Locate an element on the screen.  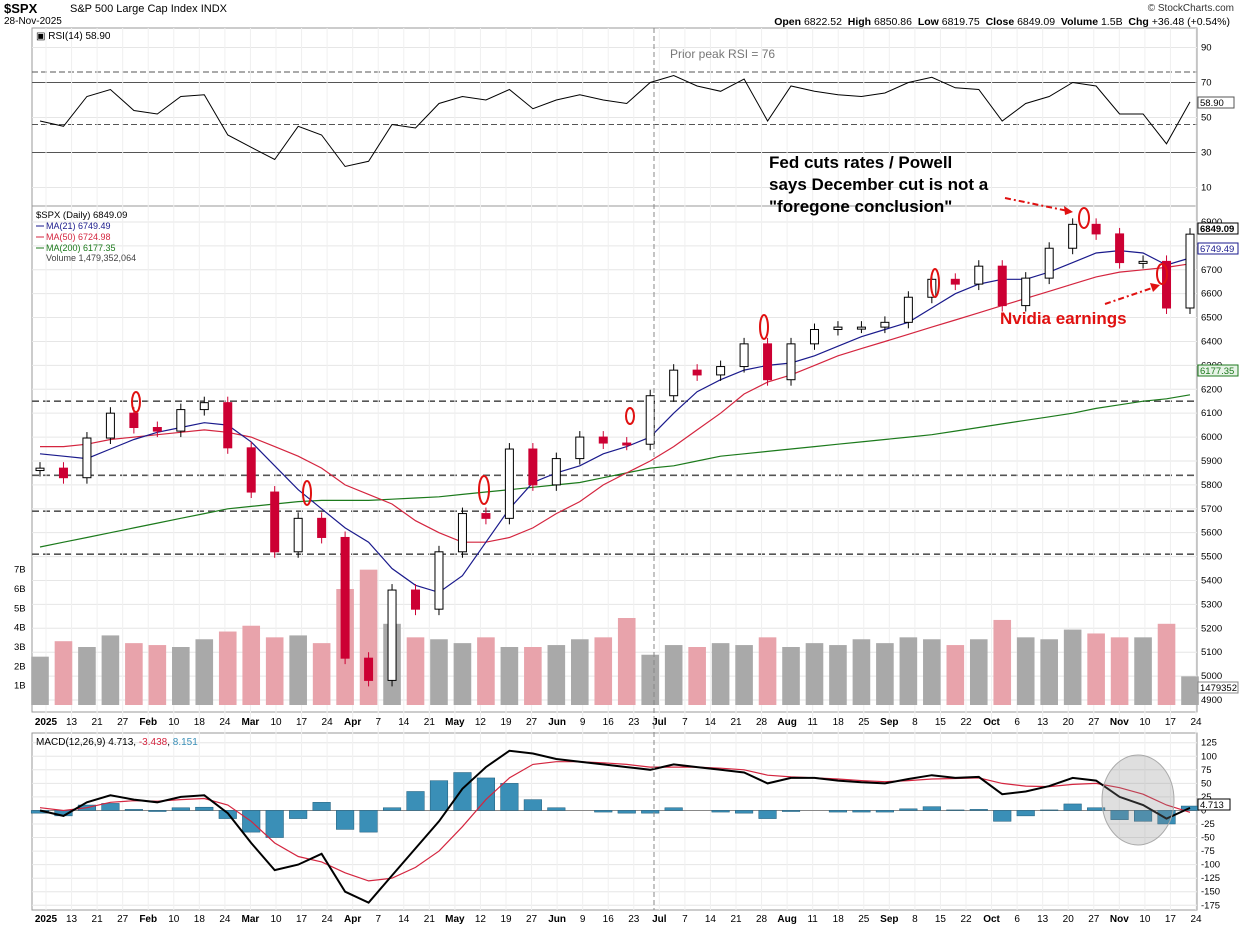
high-value: 6850.86 is located at coordinates (893, 22).